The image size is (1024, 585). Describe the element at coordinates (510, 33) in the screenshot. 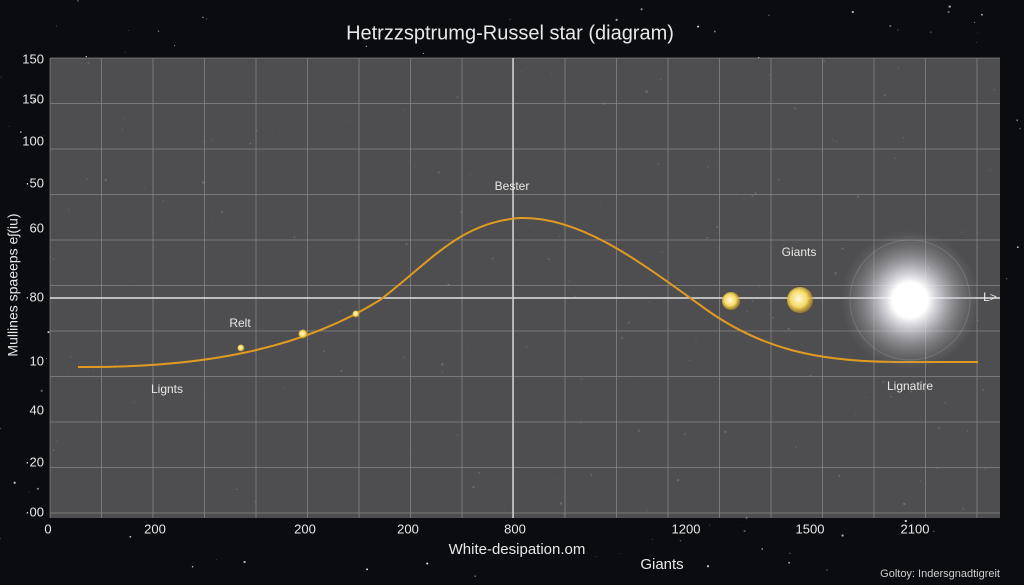

I see `chart-title: Hetrzzsptrumg-Russel star (diagram)` at that location.